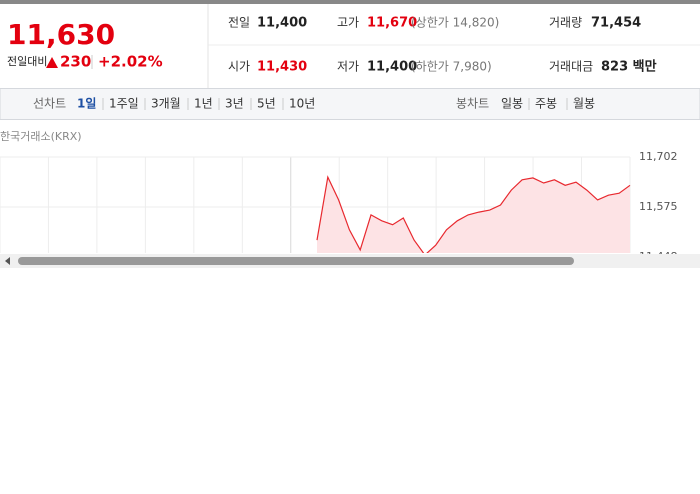 The height and width of the screenshot is (494, 700). What do you see at coordinates (86, 104) in the screenshot?
I see `period-tab: 1일` at bounding box center [86, 104].